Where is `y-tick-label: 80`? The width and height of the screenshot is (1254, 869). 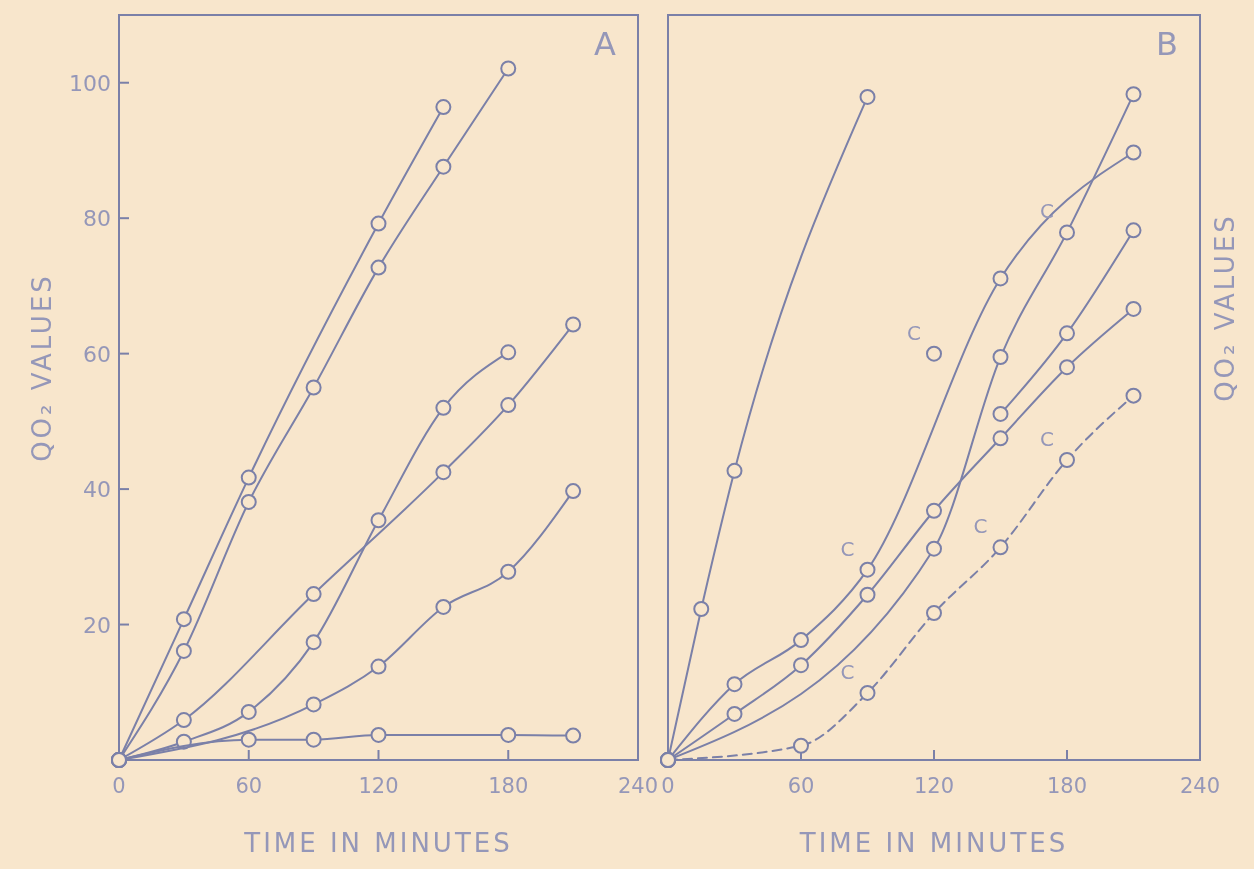
y-tick-label: 80 is located at coordinates (97, 219).